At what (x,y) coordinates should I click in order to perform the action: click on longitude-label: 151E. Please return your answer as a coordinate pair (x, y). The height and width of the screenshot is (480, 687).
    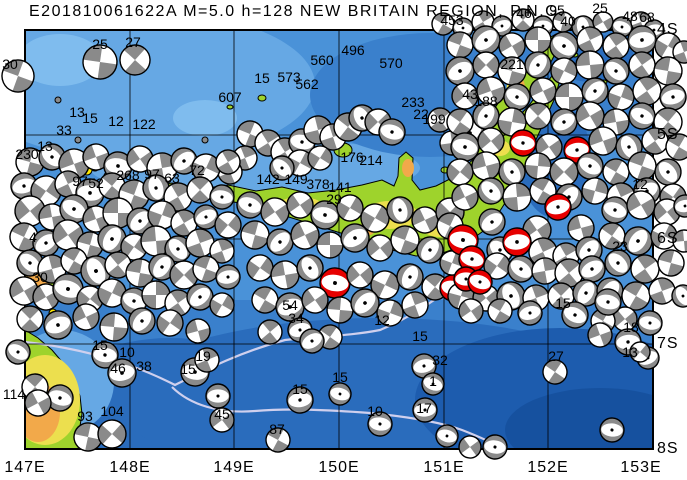
    Looking at the image, I should click on (444, 467).